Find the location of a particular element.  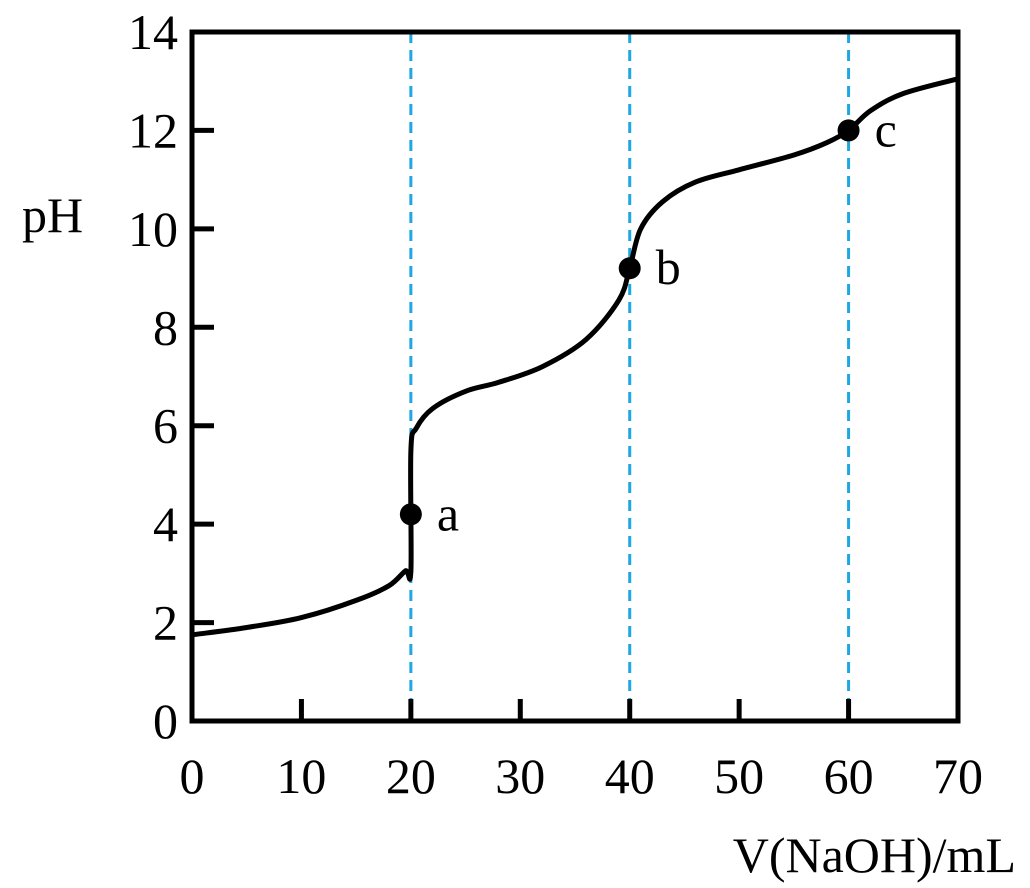

point-c is located at coordinates (848, 130).